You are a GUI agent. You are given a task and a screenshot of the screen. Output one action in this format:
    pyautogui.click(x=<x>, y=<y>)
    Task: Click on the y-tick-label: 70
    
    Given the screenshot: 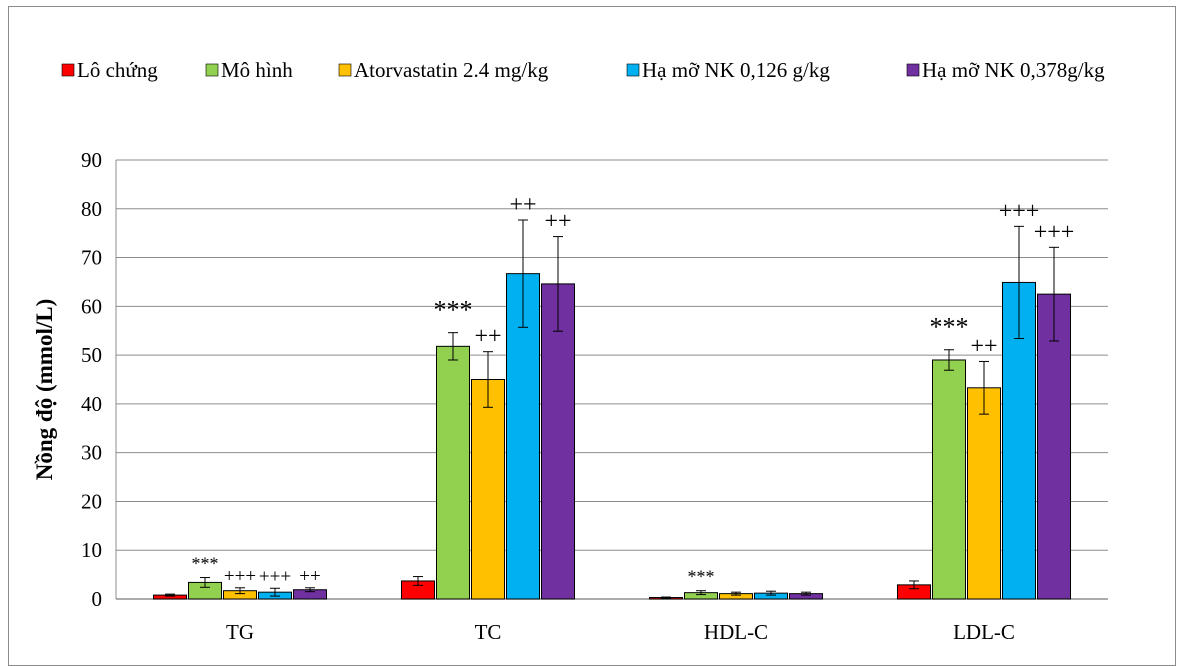 What is the action you would take?
    pyautogui.click(x=91, y=258)
    